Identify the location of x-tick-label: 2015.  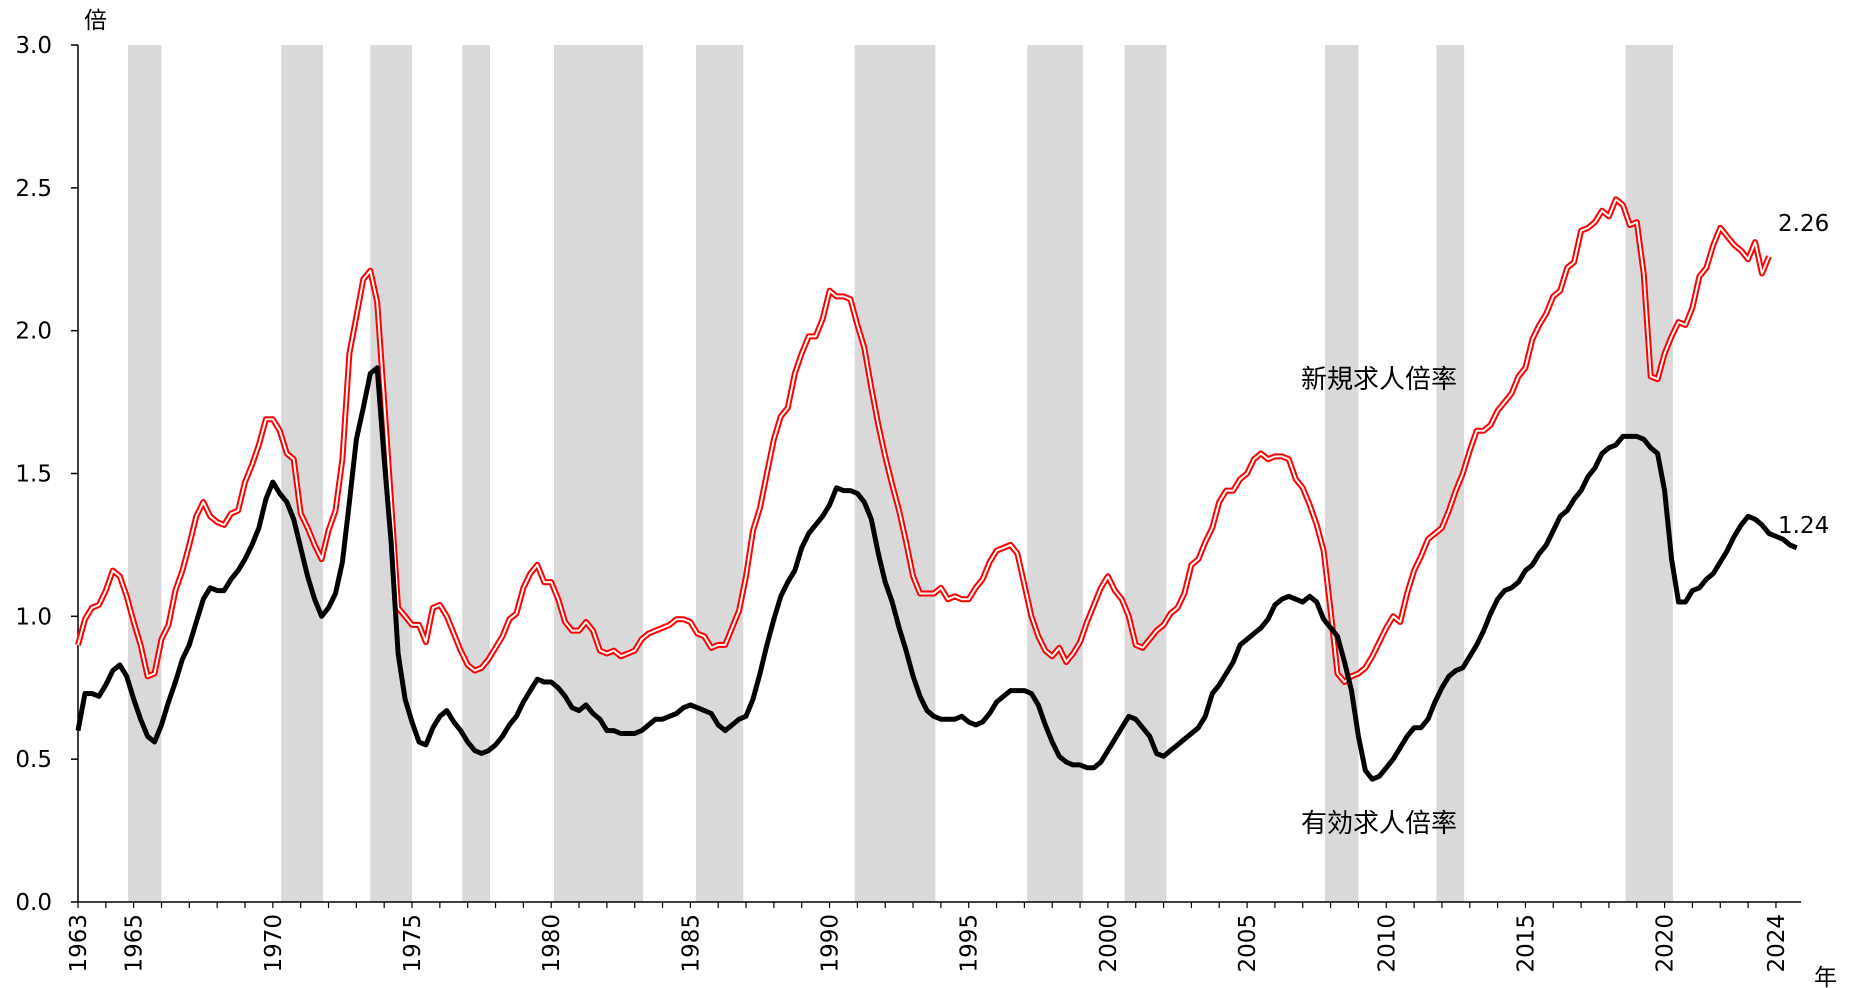
(1526, 943).